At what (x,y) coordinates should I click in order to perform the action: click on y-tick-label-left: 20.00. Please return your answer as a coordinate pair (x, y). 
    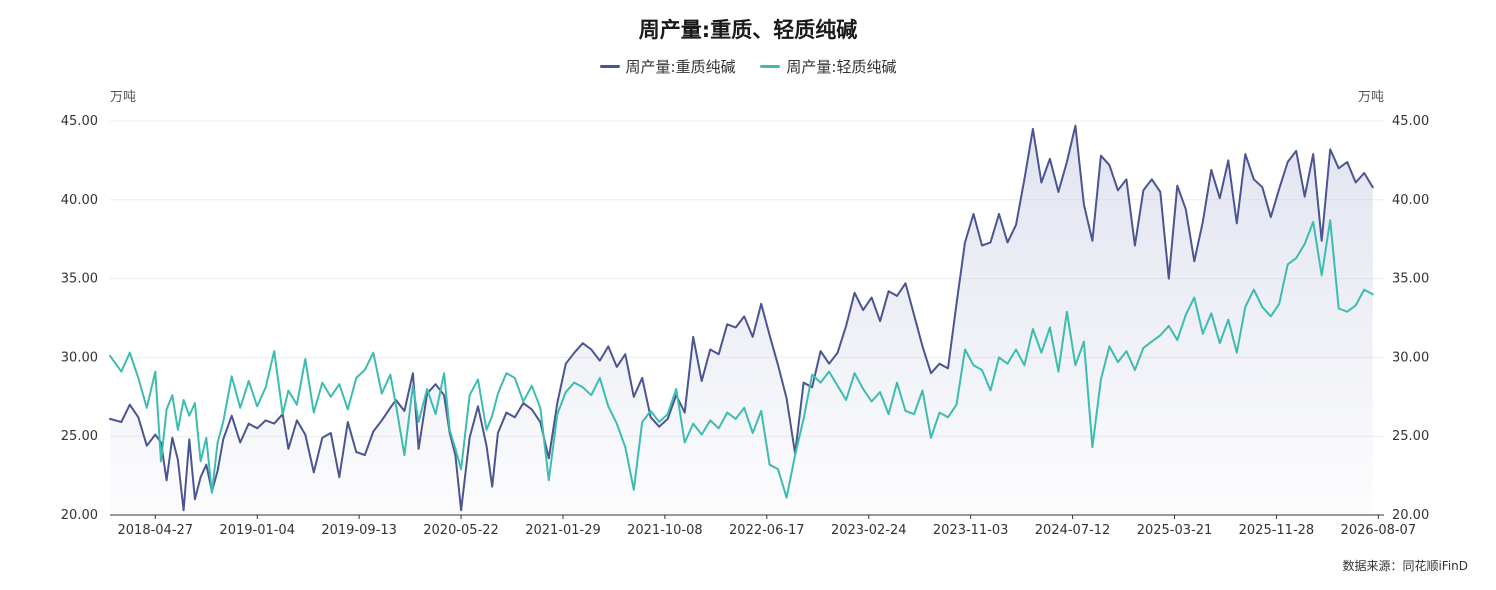
    Looking at the image, I should click on (79, 515).